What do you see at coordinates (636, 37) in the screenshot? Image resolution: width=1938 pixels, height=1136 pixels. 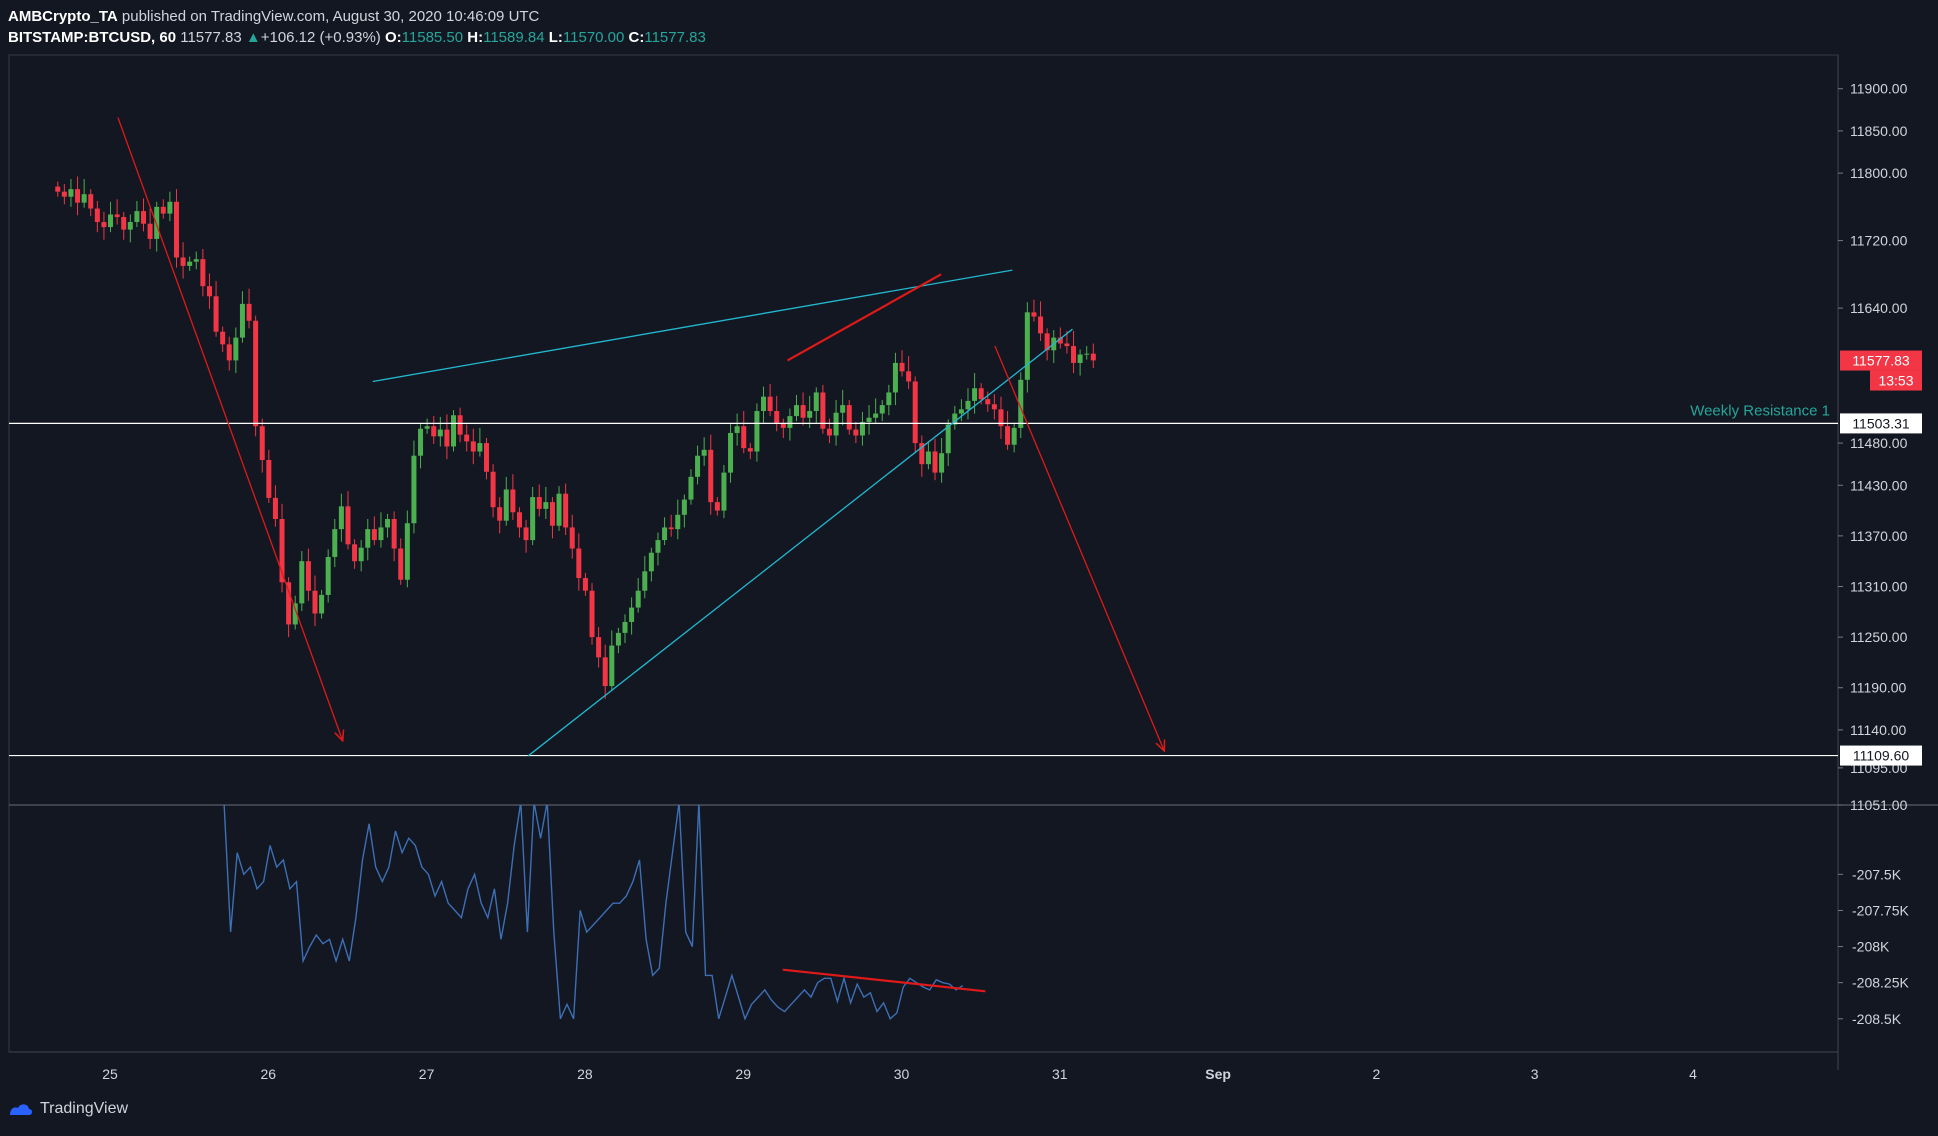 I see `close-label: C:` at bounding box center [636, 37].